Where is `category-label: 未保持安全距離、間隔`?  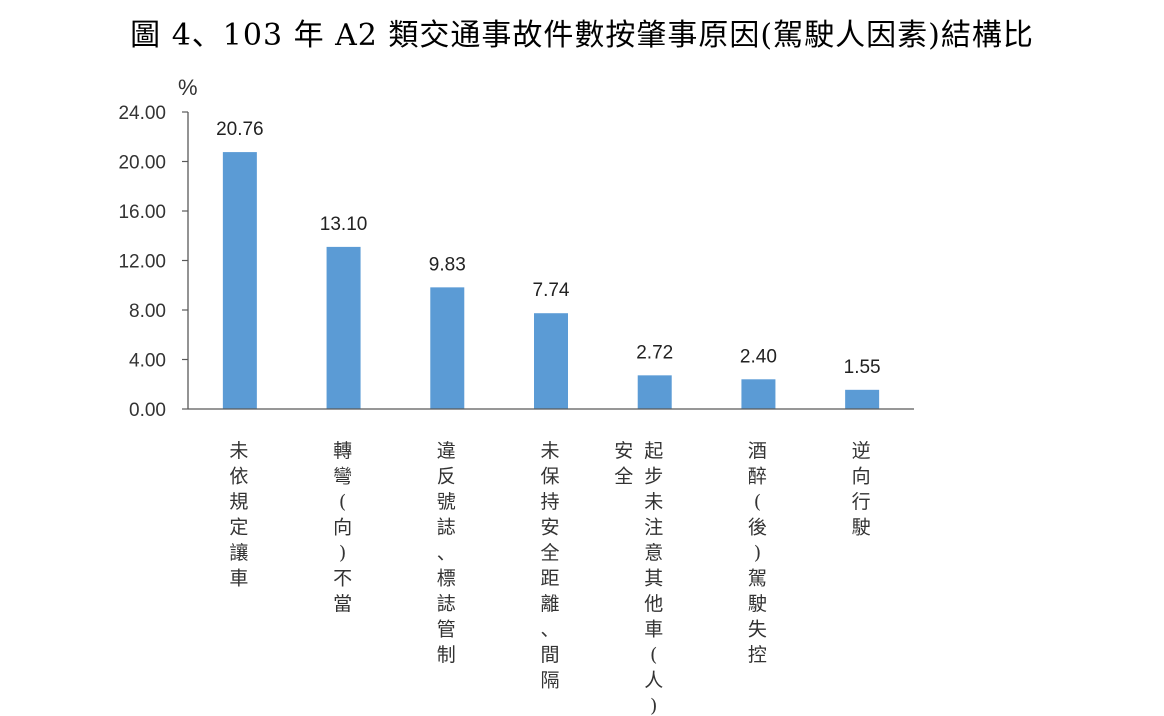
category-label: 未保持安全距離、間隔 is located at coordinates (549, 566).